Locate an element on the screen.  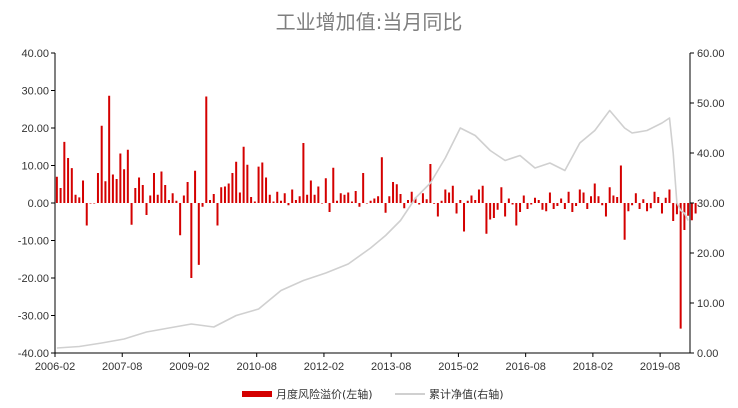
right-y-tick-label: 60.00 is located at coordinates (711, 54).